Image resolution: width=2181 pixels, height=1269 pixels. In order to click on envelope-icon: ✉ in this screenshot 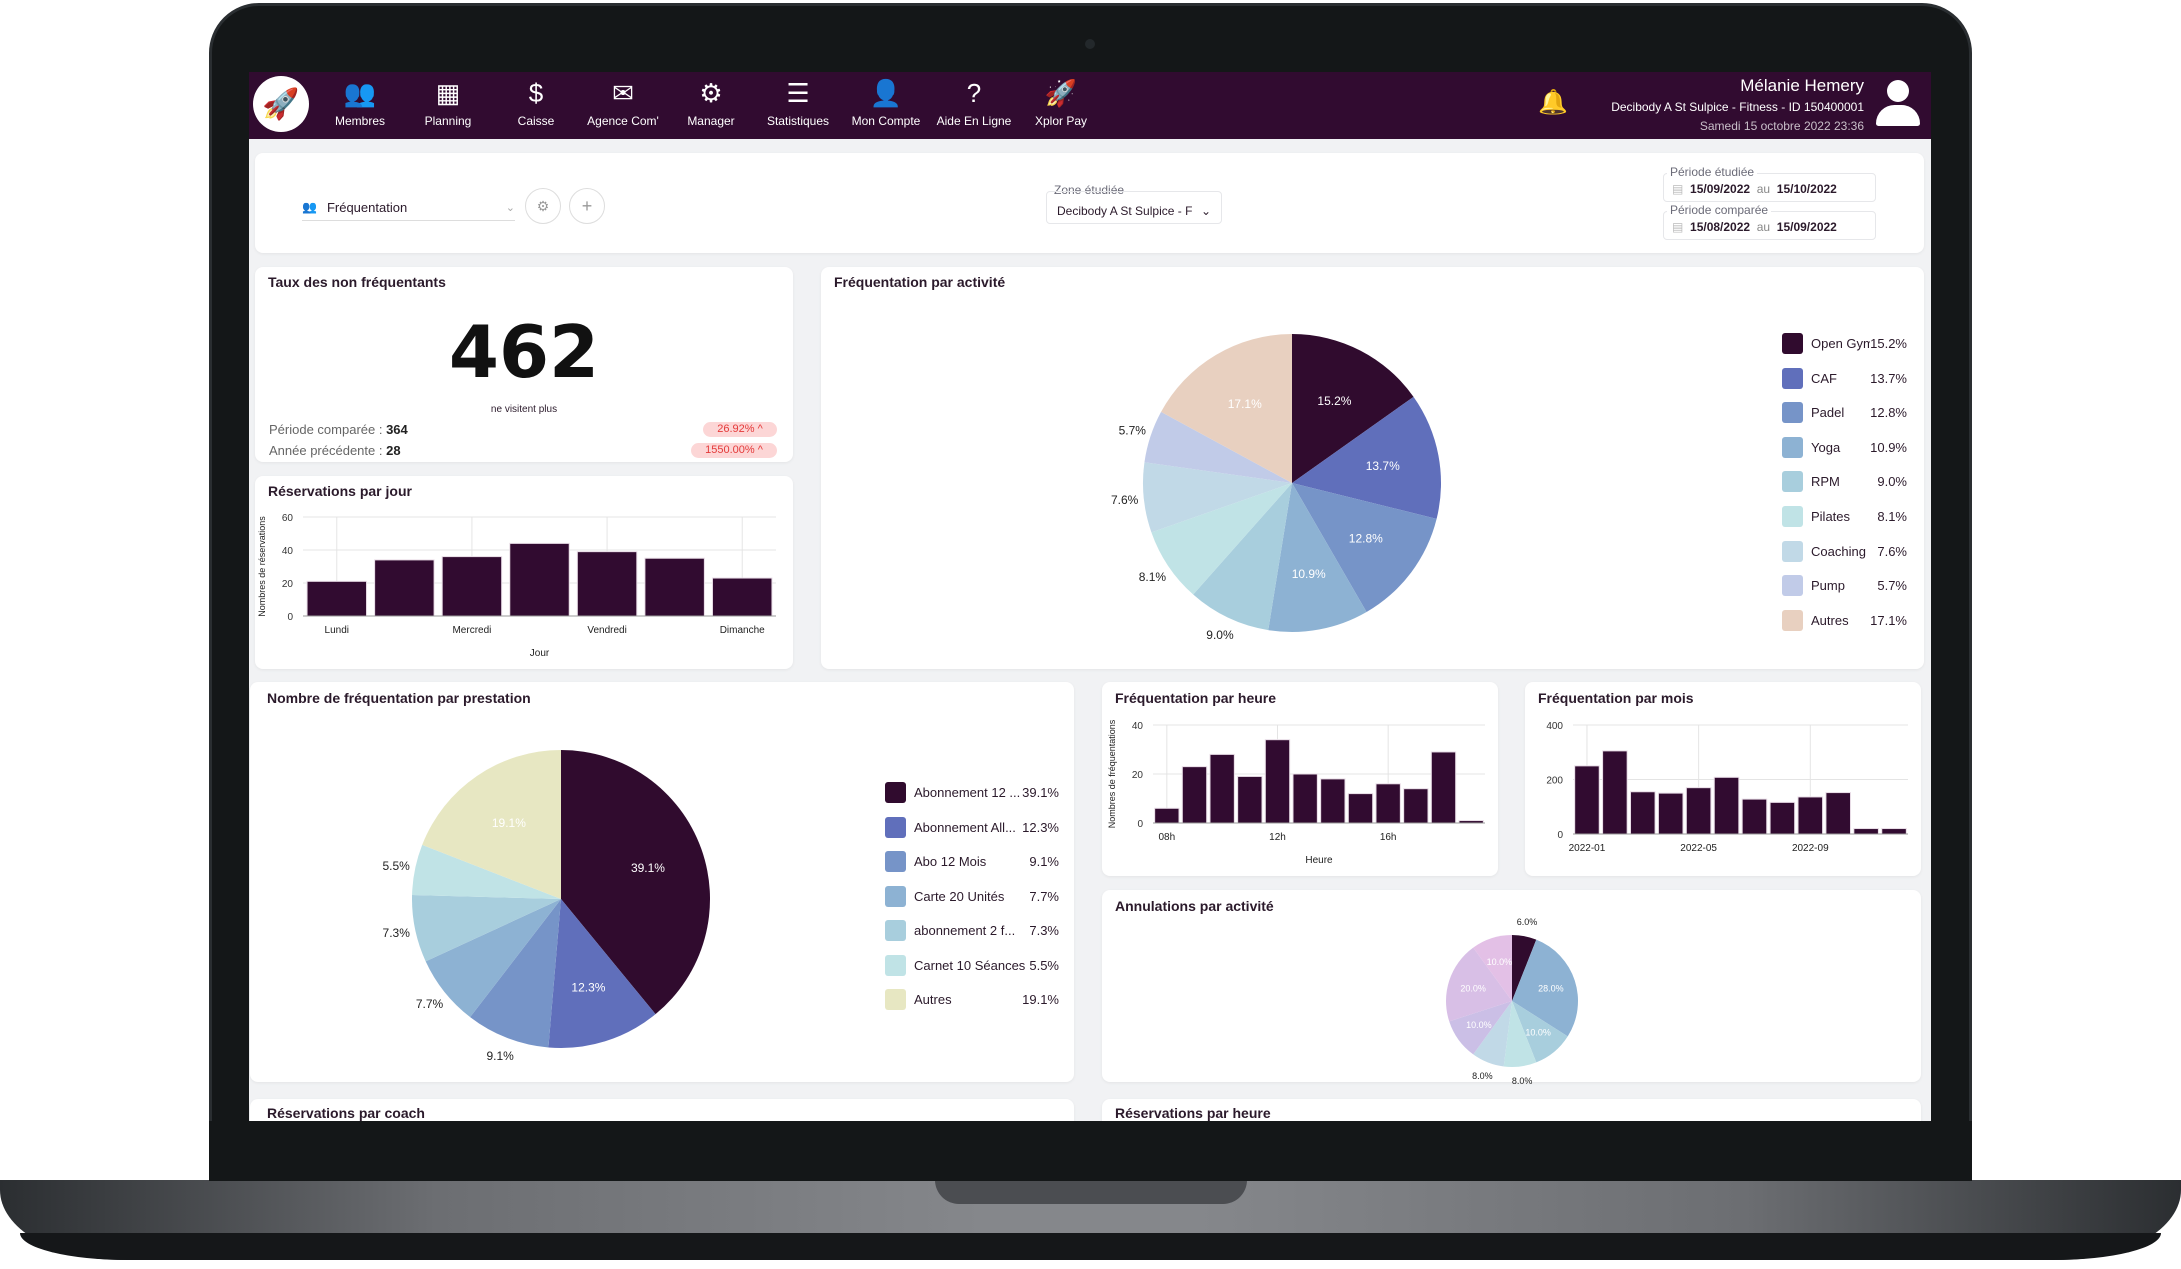, I will do `click(623, 93)`.